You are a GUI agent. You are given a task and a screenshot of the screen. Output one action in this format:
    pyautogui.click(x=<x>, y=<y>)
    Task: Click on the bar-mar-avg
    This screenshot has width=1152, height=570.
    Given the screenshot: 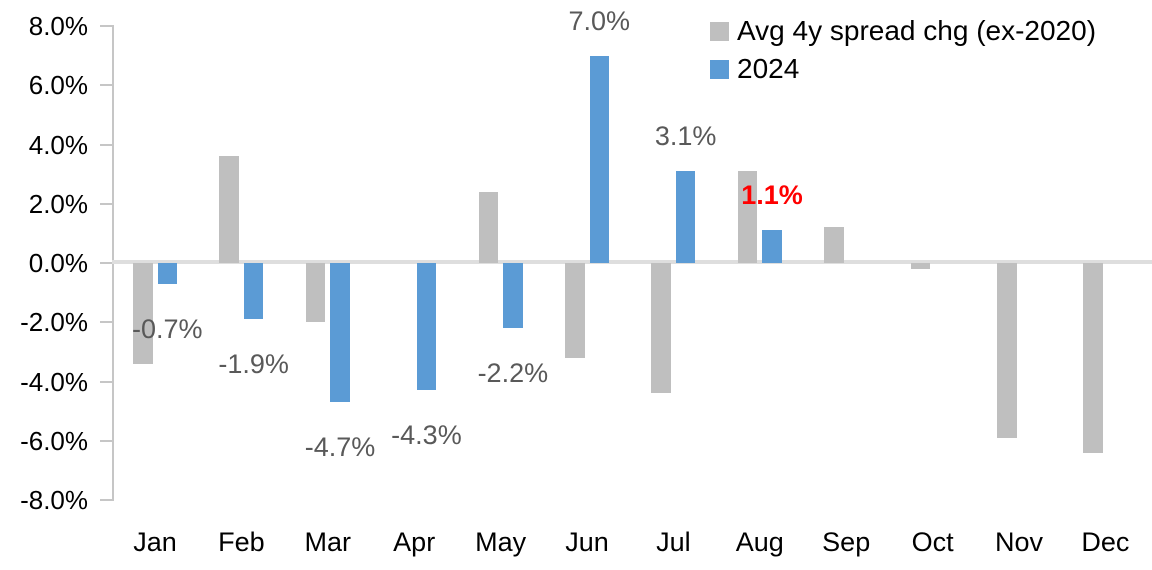 What is the action you would take?
    pyautogui.click(x=315, y=293)
    